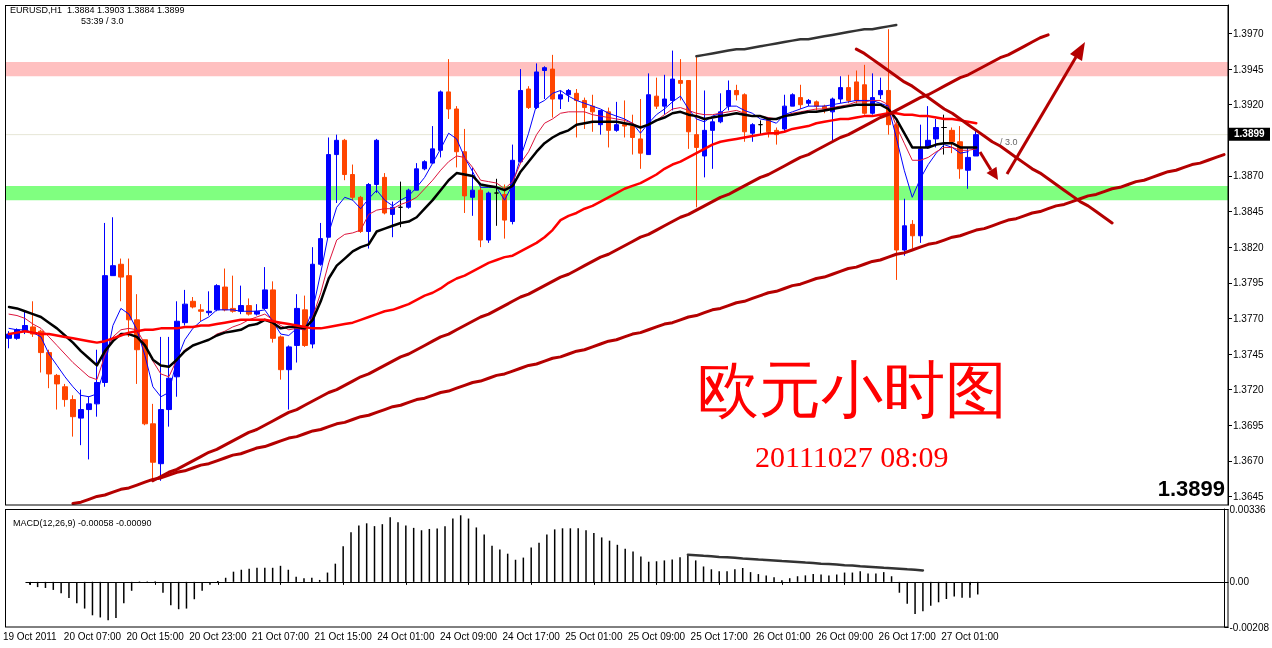 Image resolution: width=1272 pixels, height=648 pixels. What do you see at coordinates (280, 636) in the screenshot?
I see `x-tick-label: 21 Oct 07:00` at bounding box center [280, 636].